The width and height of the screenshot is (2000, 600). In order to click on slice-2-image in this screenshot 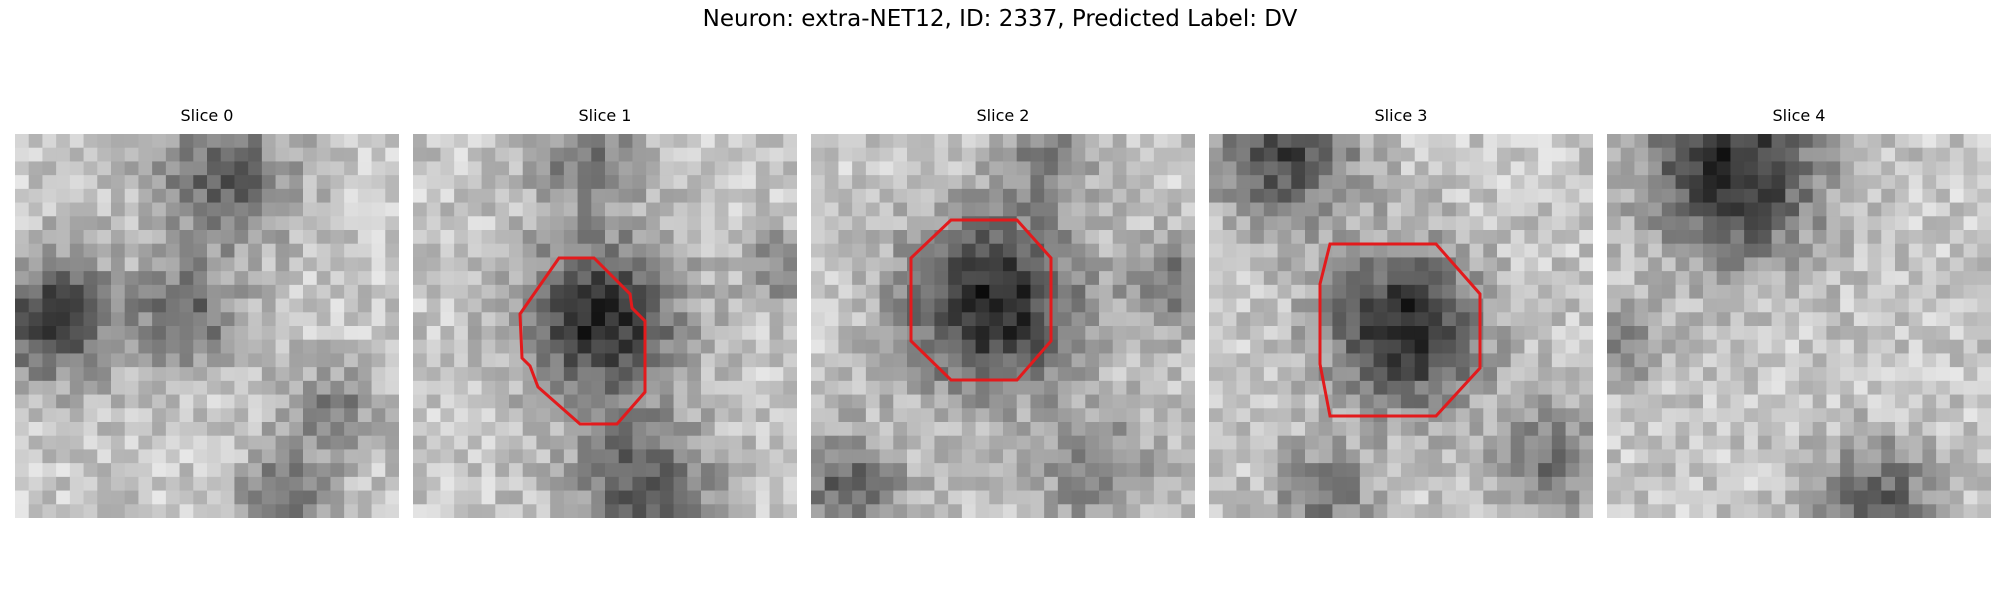, I will do `click(1003, 326)`.